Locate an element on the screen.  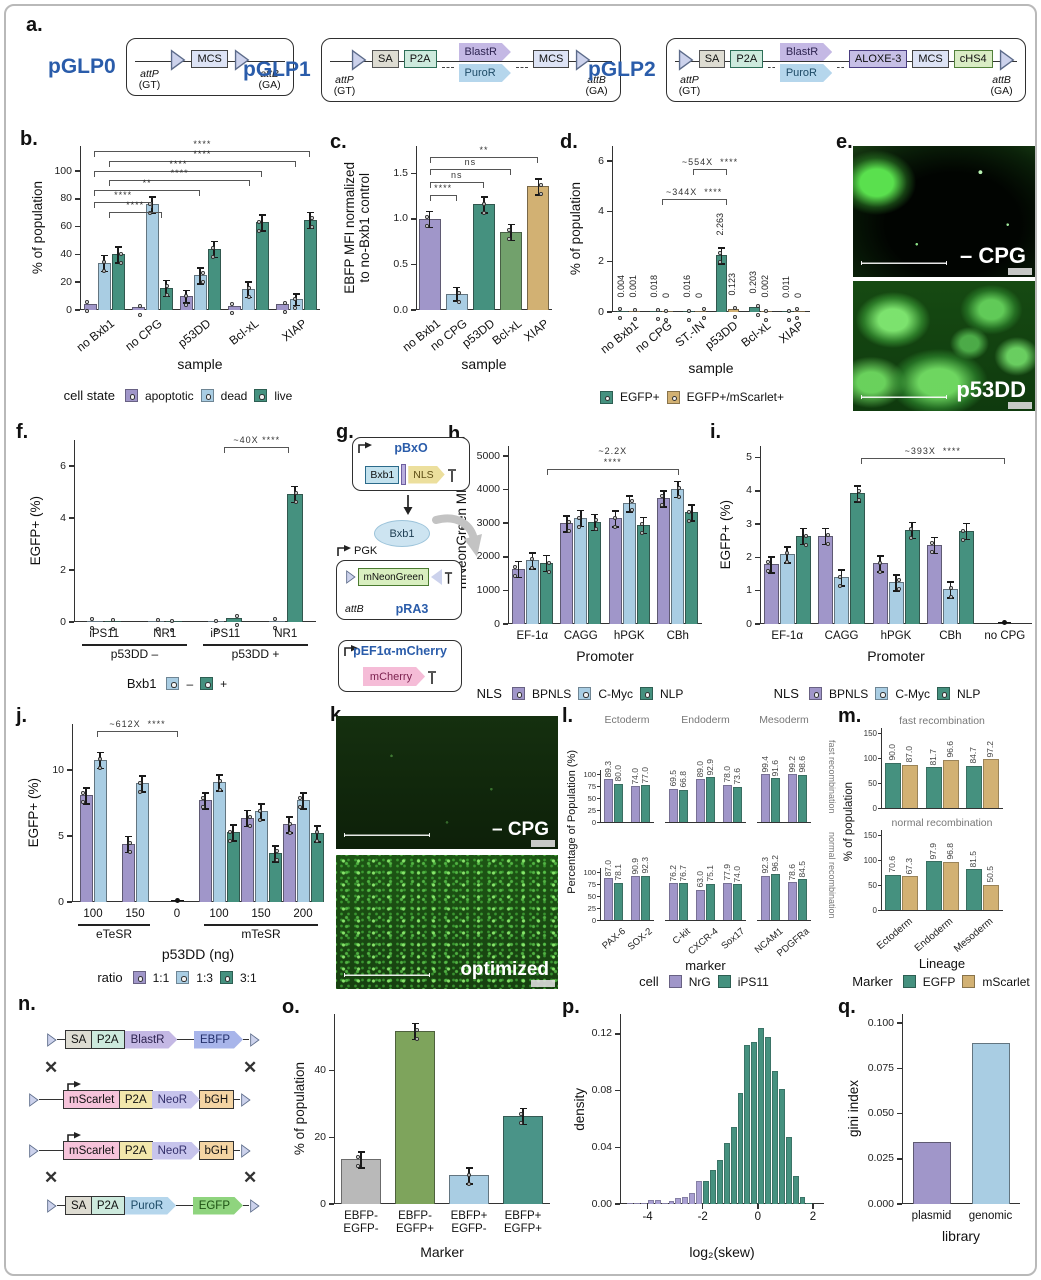
x-tick-label: no CPG is located at coordinates (144, 335).